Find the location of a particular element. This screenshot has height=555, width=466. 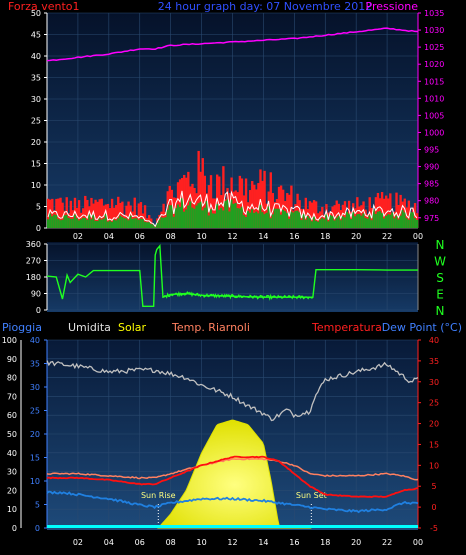

direction-label: S is located at coordinates (440, 278).